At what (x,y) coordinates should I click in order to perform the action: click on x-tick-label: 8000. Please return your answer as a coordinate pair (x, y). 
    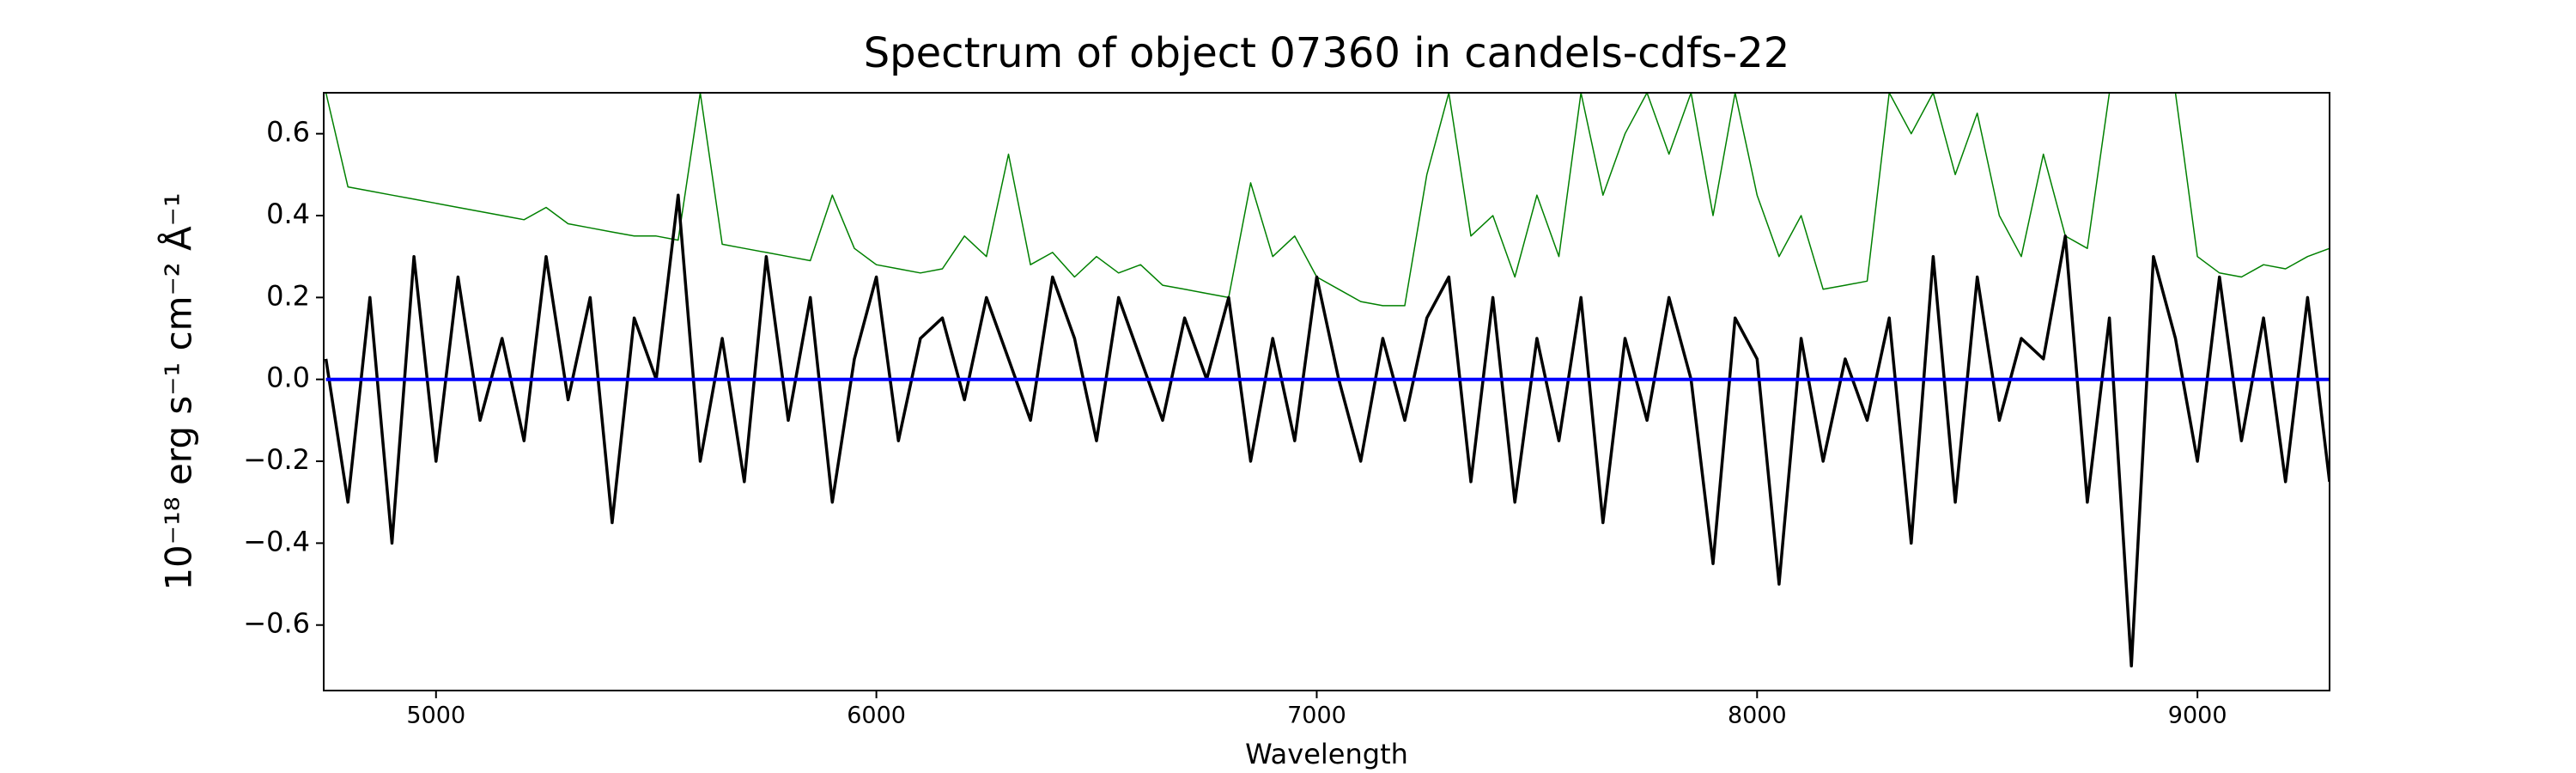
    Looking at the image, I should click on (1758, 716).